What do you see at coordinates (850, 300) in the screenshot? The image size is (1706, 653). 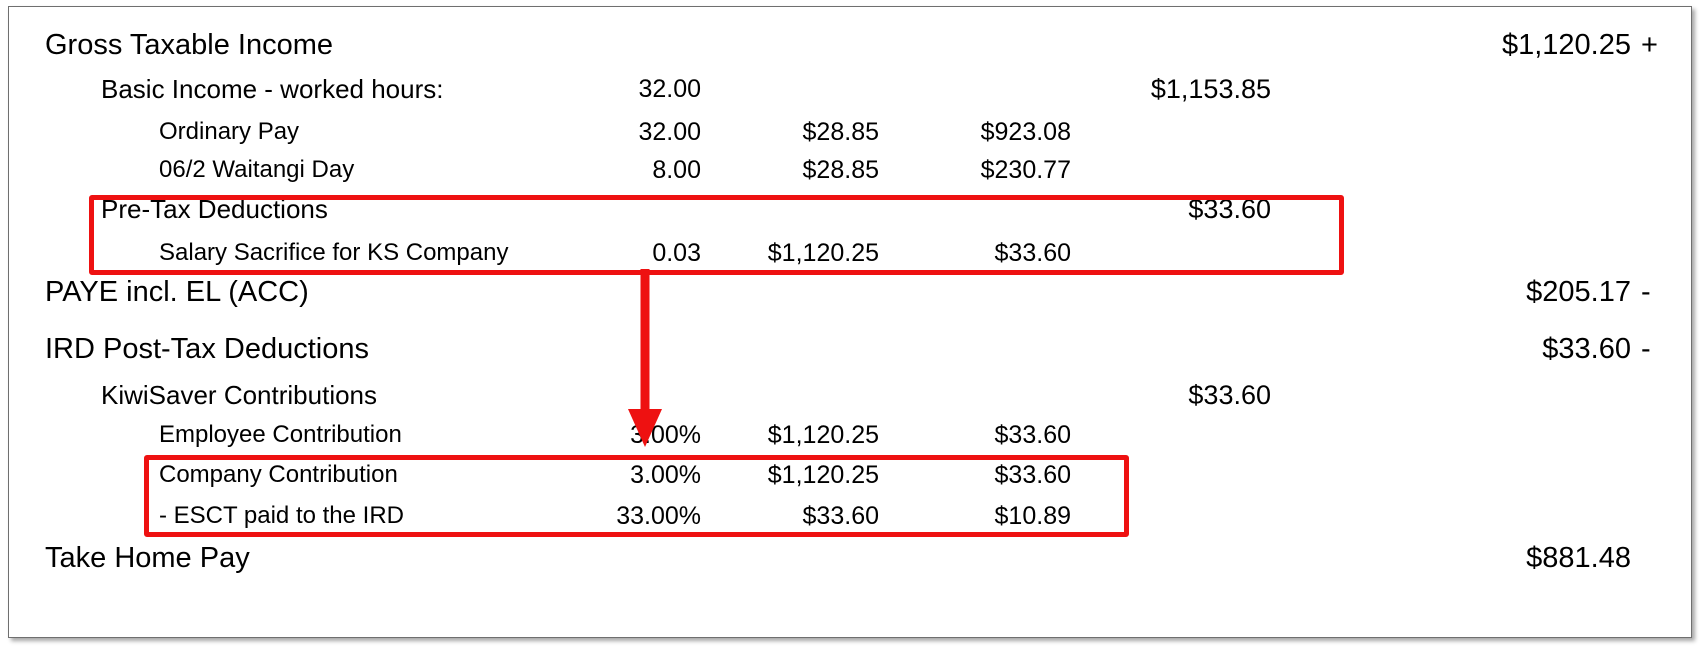 I see `payslip-row: PAYE incl. EL (ACC) $205.17-` at bounding box center [850, 300].